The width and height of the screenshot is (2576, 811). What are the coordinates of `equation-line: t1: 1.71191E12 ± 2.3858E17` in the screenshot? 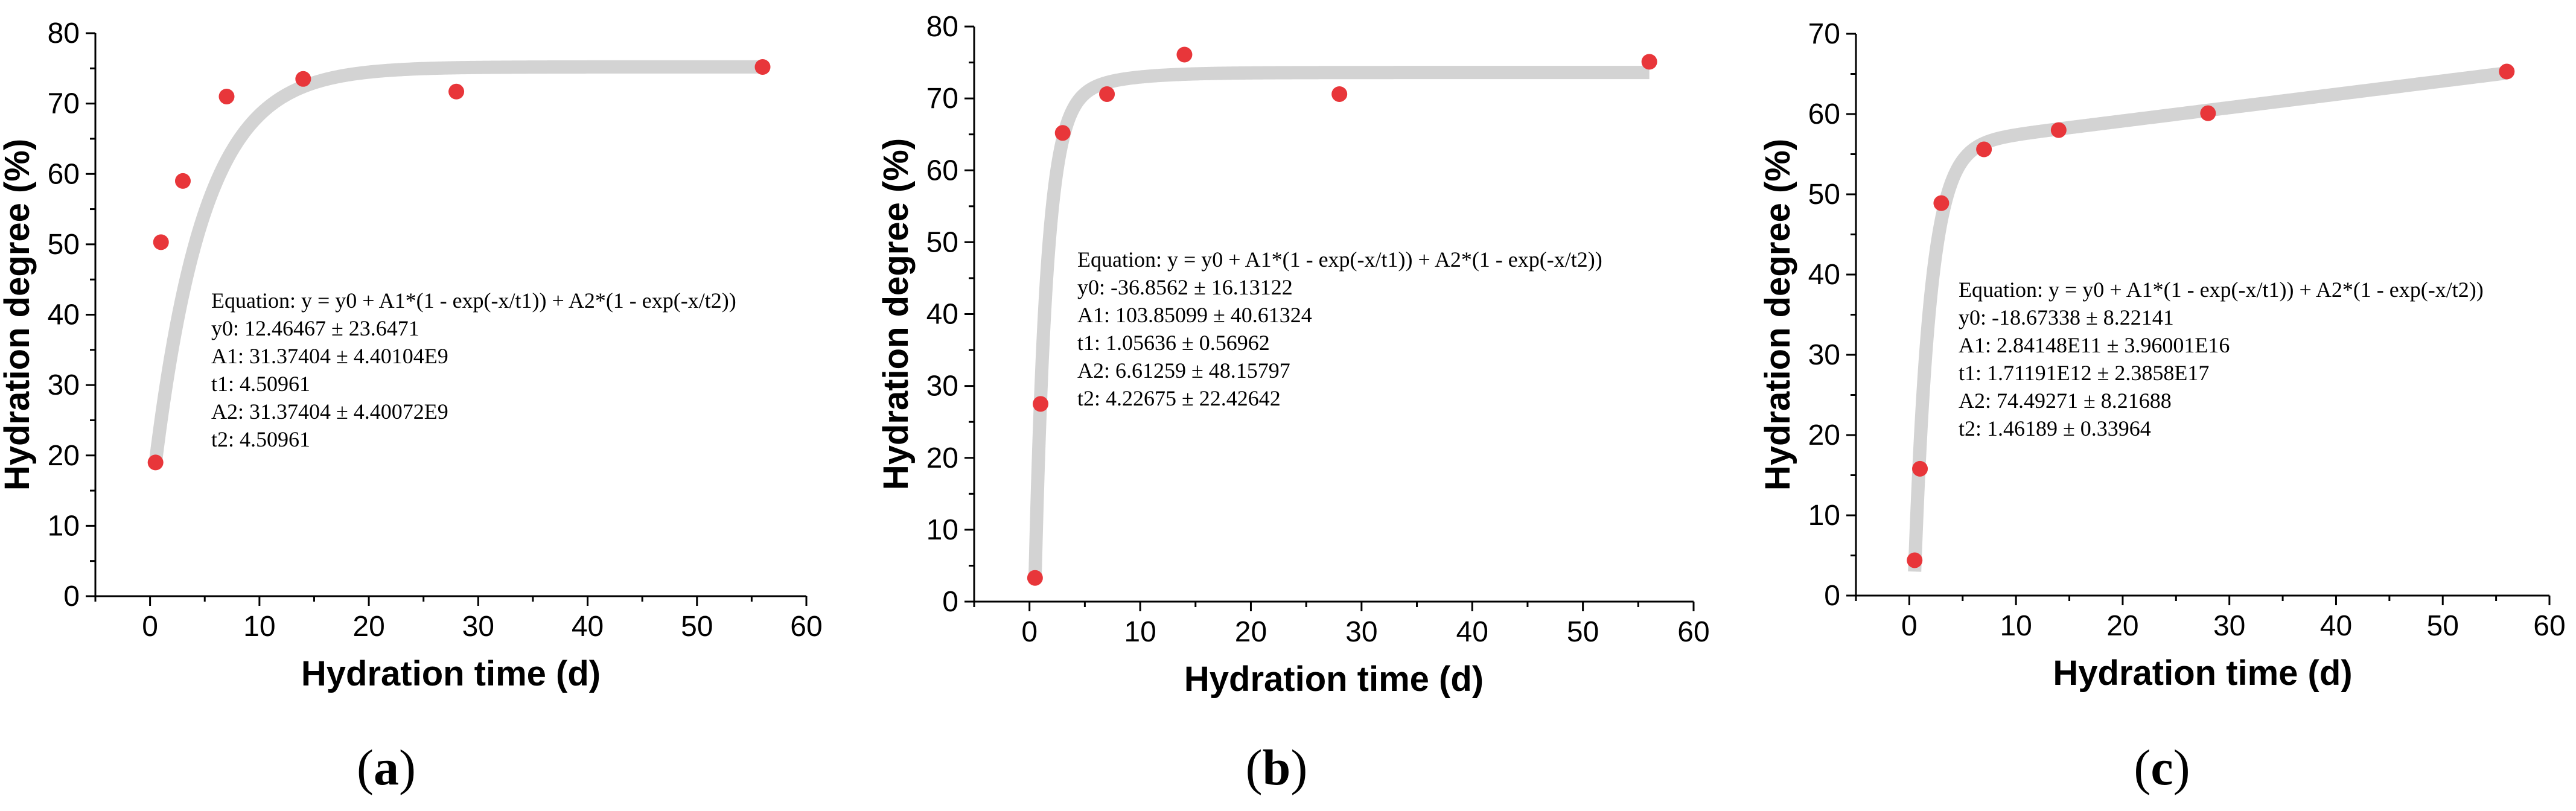 It's located at (2084, 373).